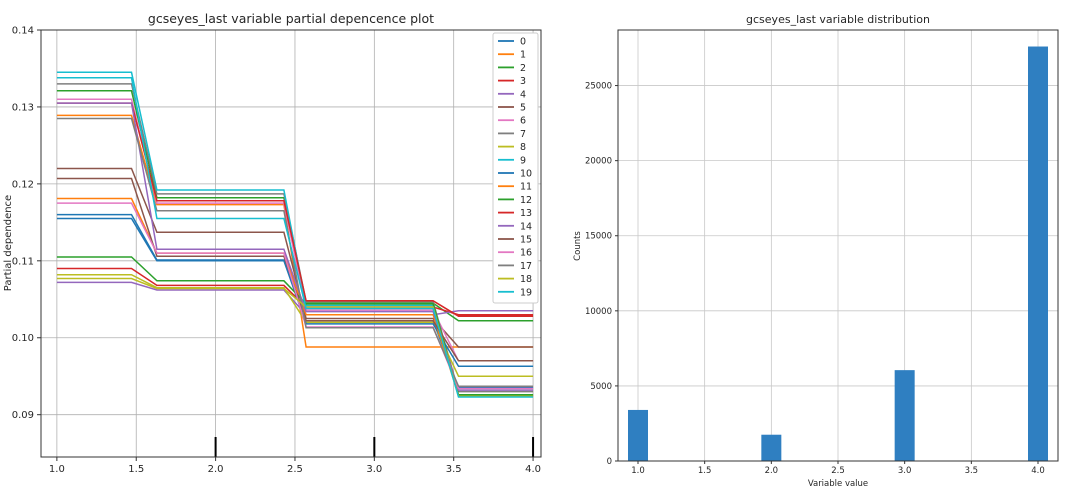 Image resolution: width=1076 pixels, height=494 pixels. Describe the element at coordinates (26, 223) in the screenshot. I see `pd-y-ticks: 0.09 0.10 0.11 0.12 0.13 0.14` at that location.